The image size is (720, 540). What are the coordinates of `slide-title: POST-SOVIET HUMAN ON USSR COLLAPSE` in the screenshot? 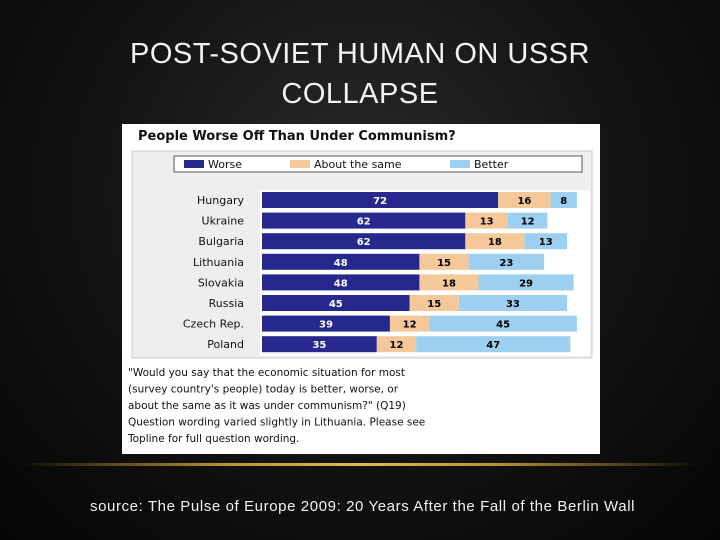 It's located at (360, 74).